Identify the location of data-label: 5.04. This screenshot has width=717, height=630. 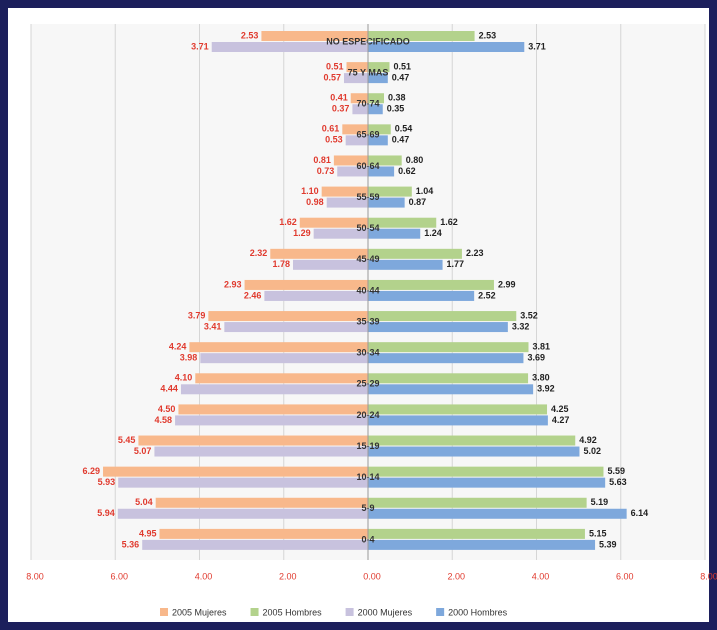
(144, 502).